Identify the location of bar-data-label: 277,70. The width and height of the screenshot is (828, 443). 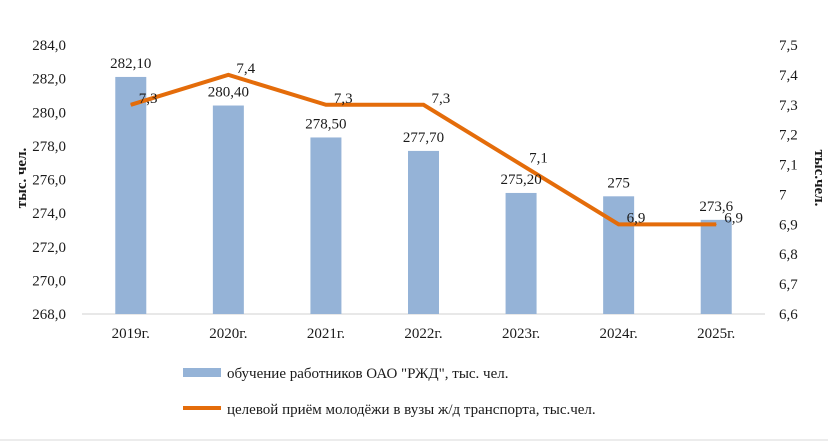
(423, 138).